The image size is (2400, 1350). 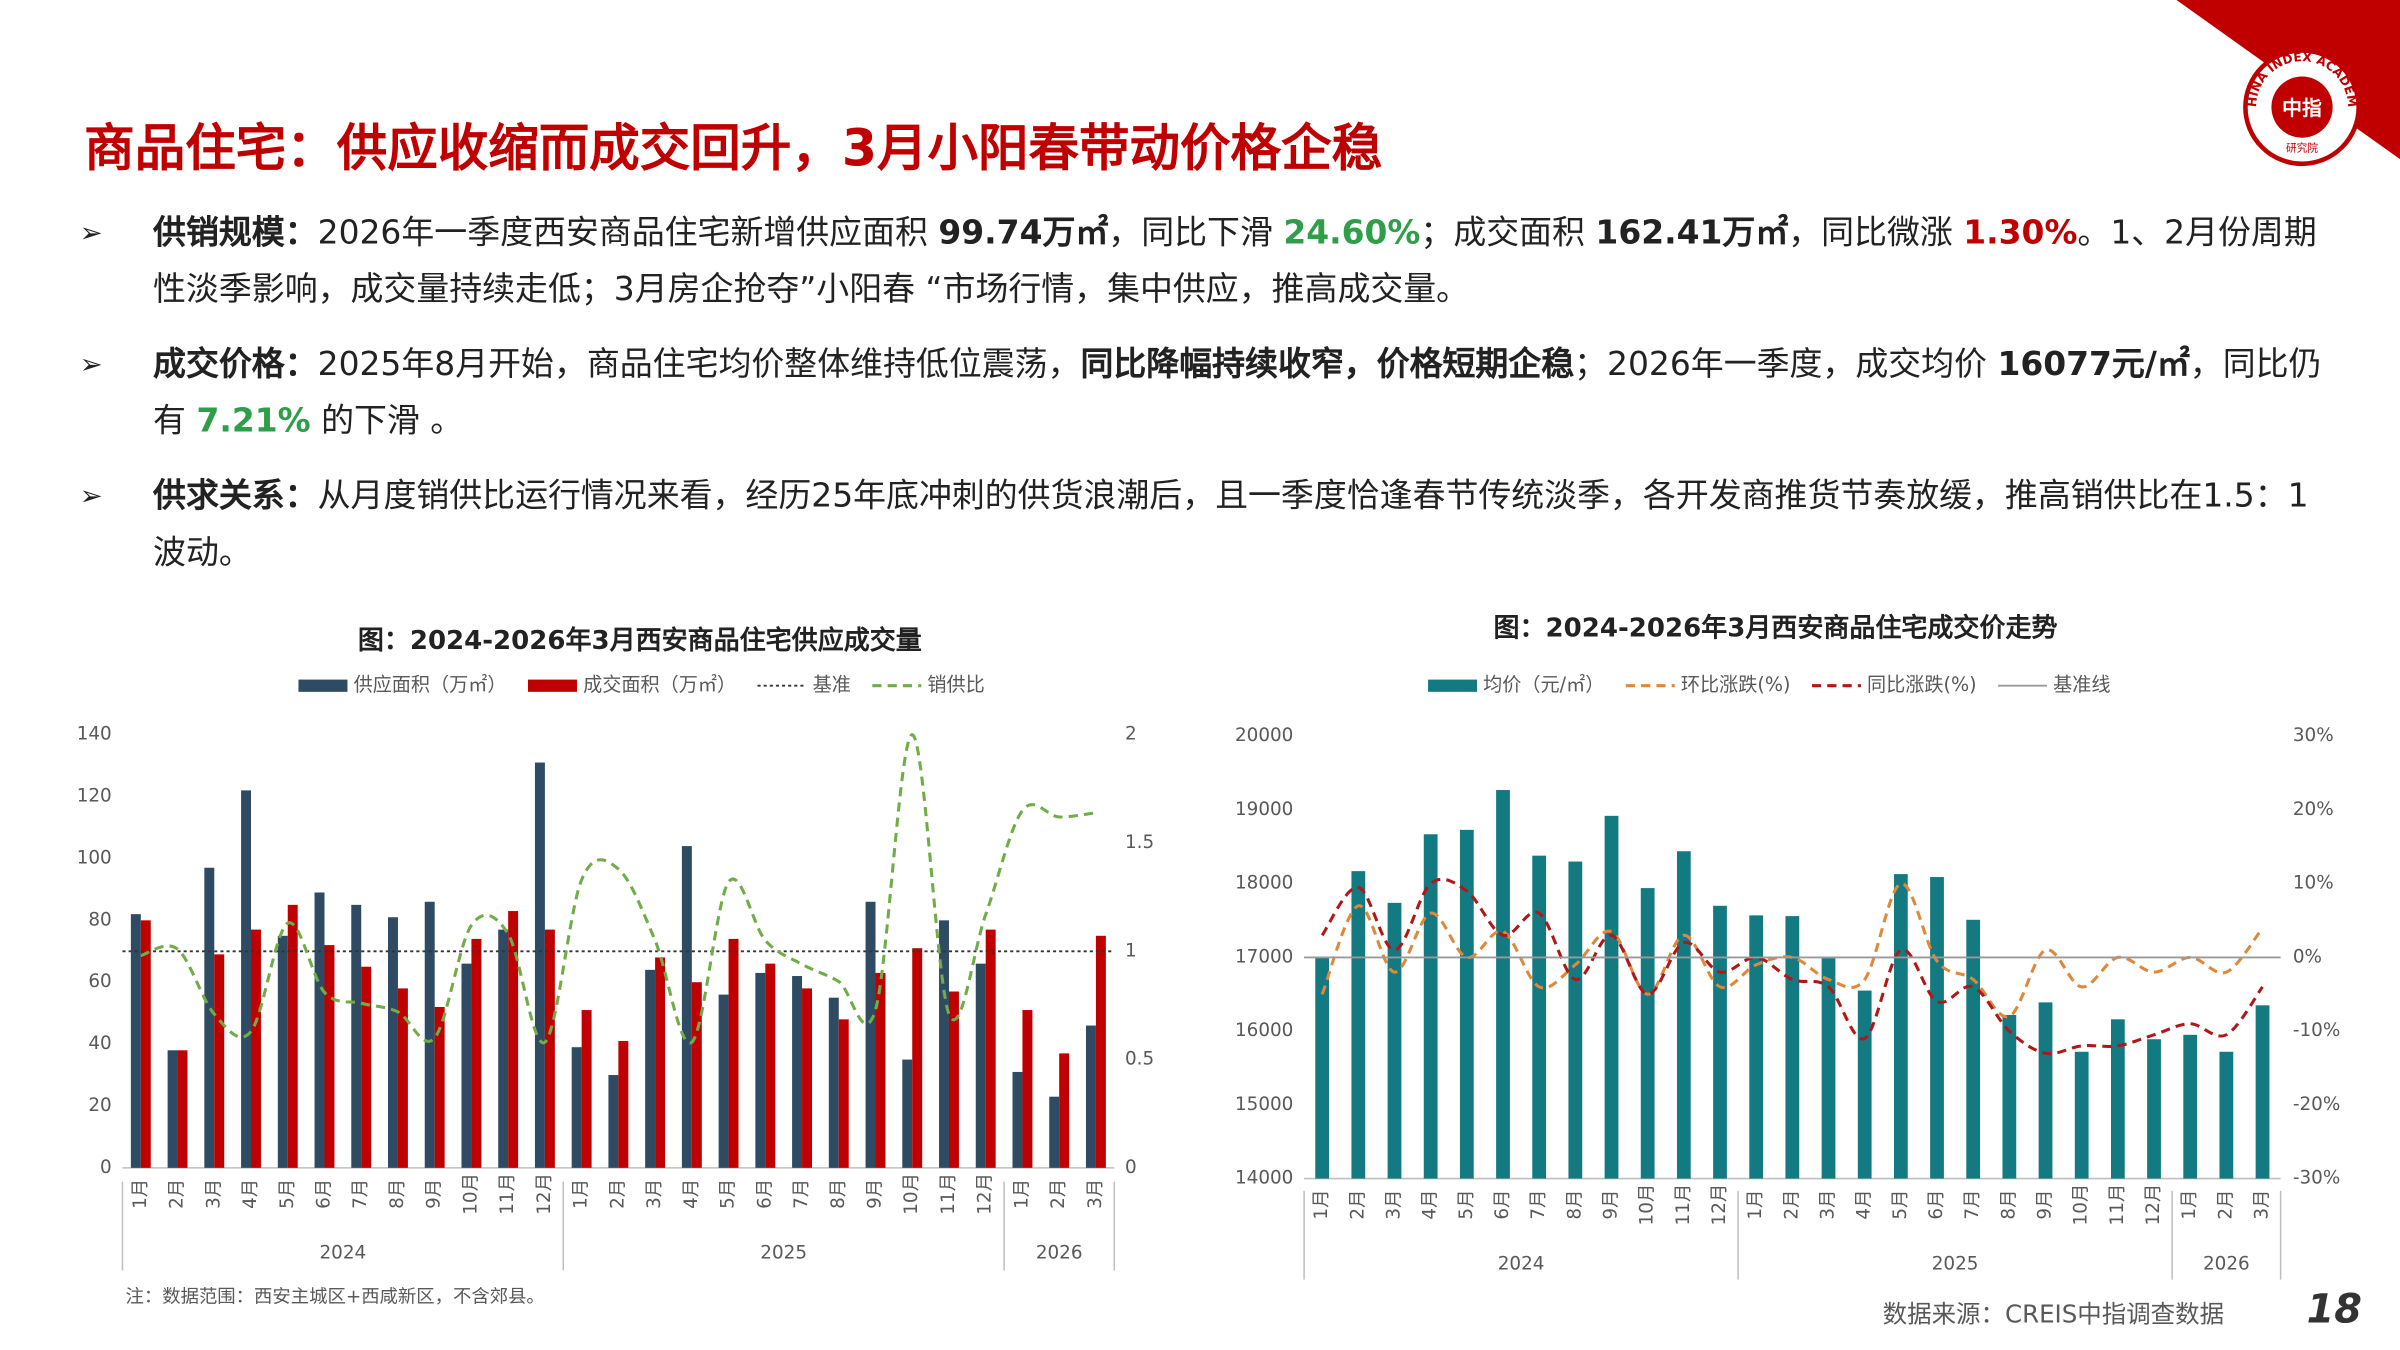 What do you see at coordinates (1023, 233) in the screenshot?
I see `bullet-text: 99.74万㎡` at bounding box center [1023, 233].